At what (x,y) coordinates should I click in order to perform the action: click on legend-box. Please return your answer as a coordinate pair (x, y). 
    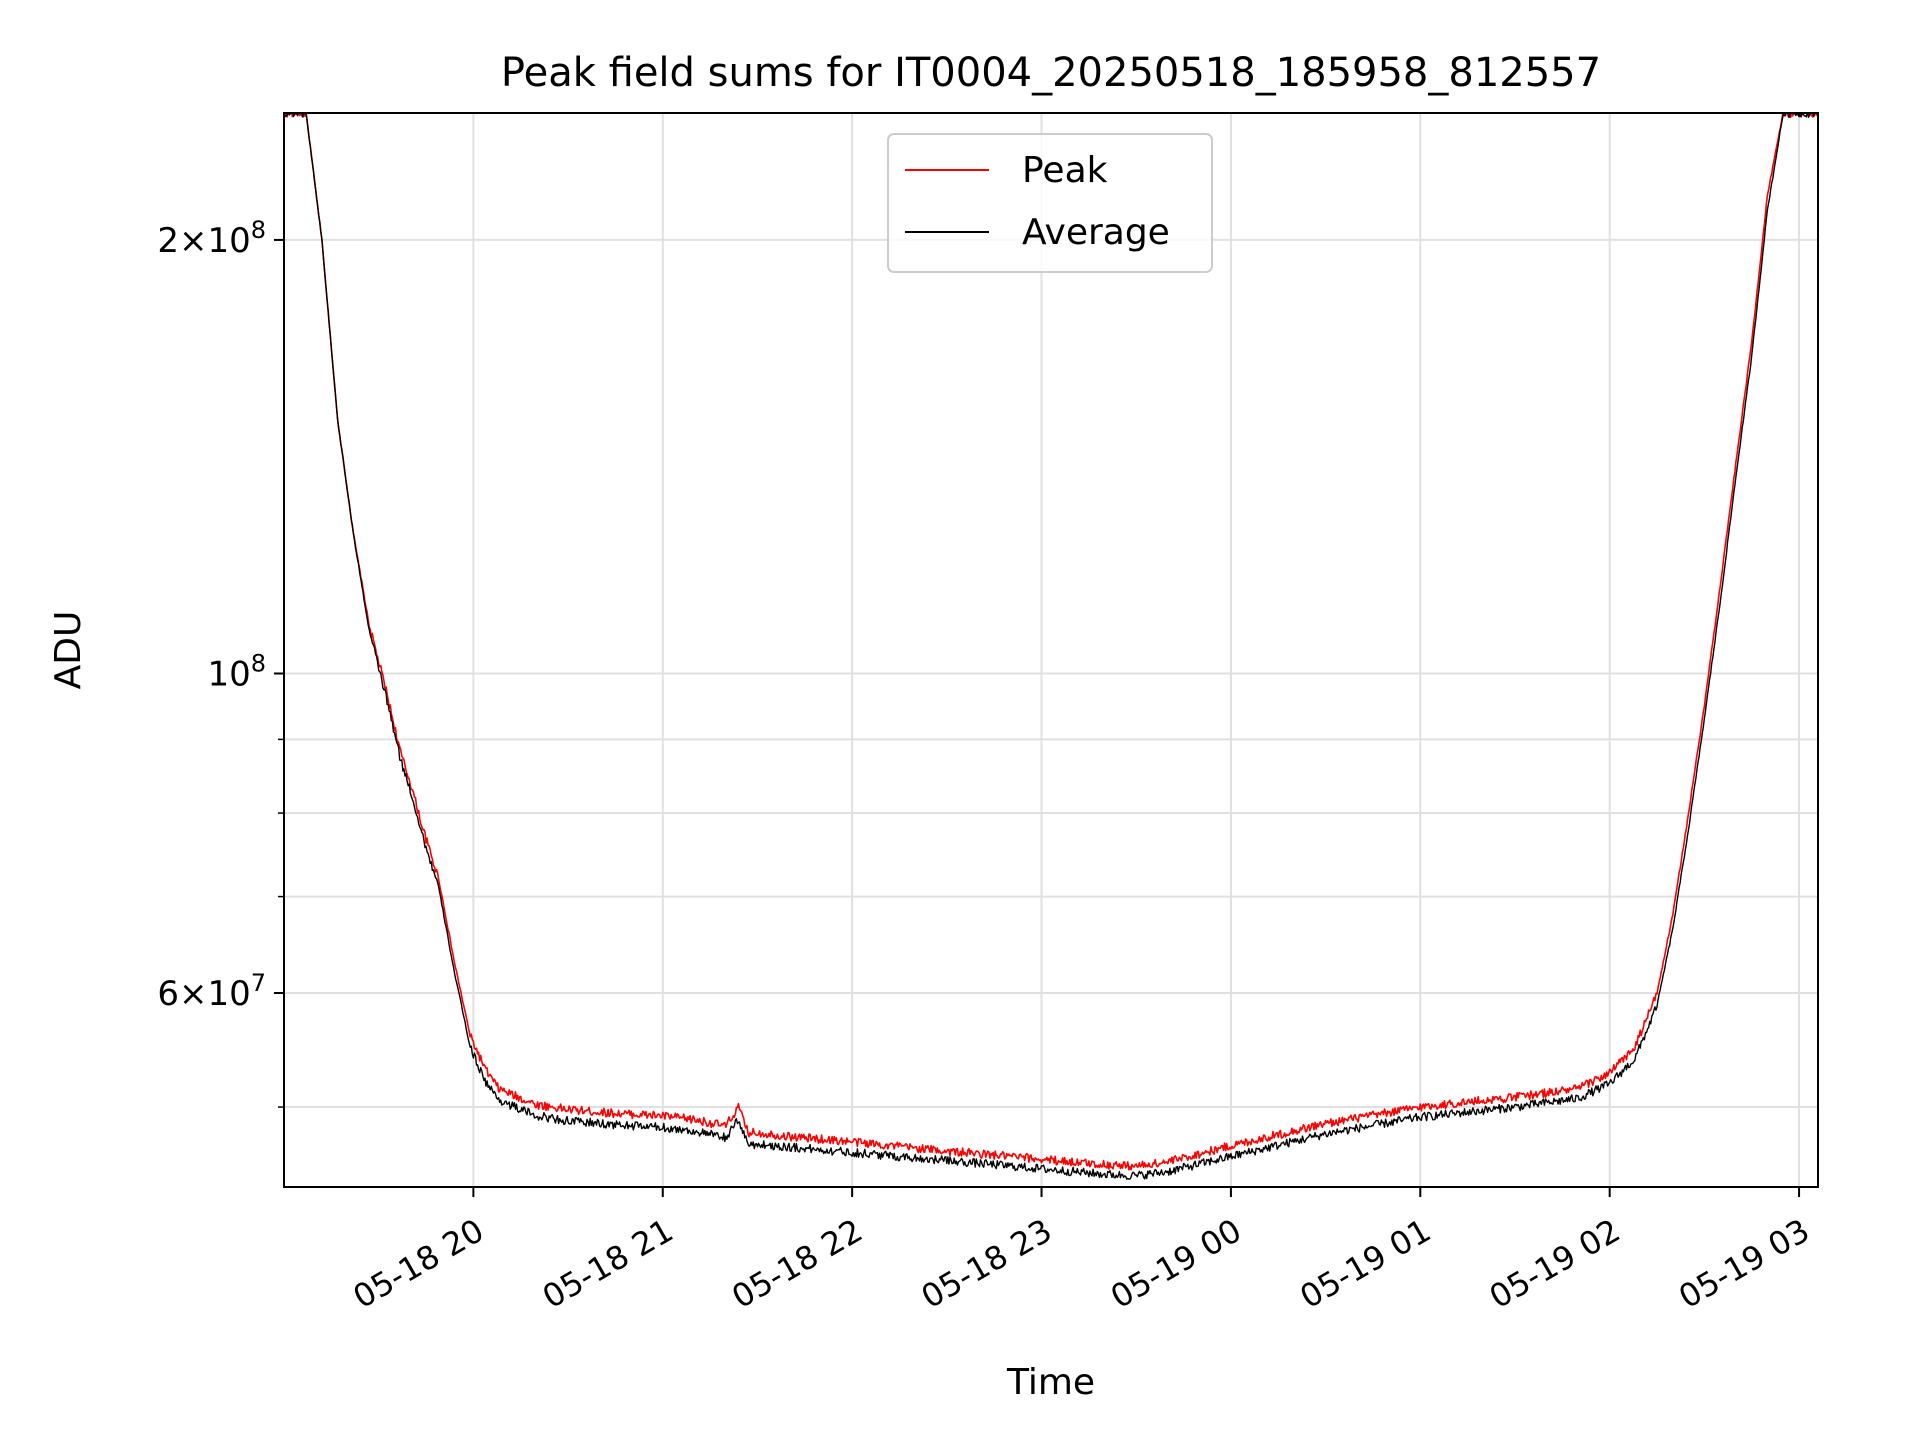
    Looking at the image, I should click on (1050, 203).